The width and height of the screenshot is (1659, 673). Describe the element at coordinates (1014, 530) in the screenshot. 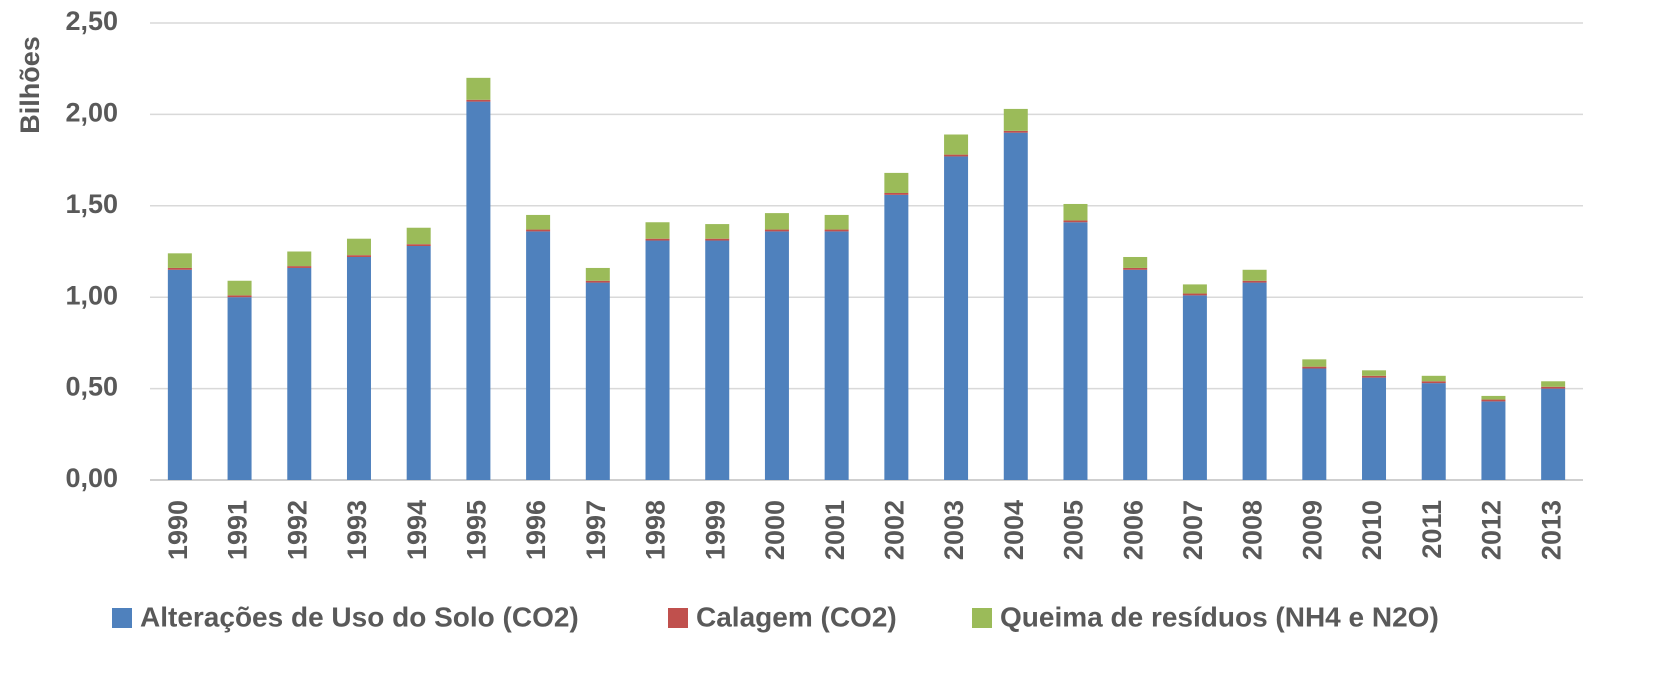

I see `x-tick-label: 2004` at that location.